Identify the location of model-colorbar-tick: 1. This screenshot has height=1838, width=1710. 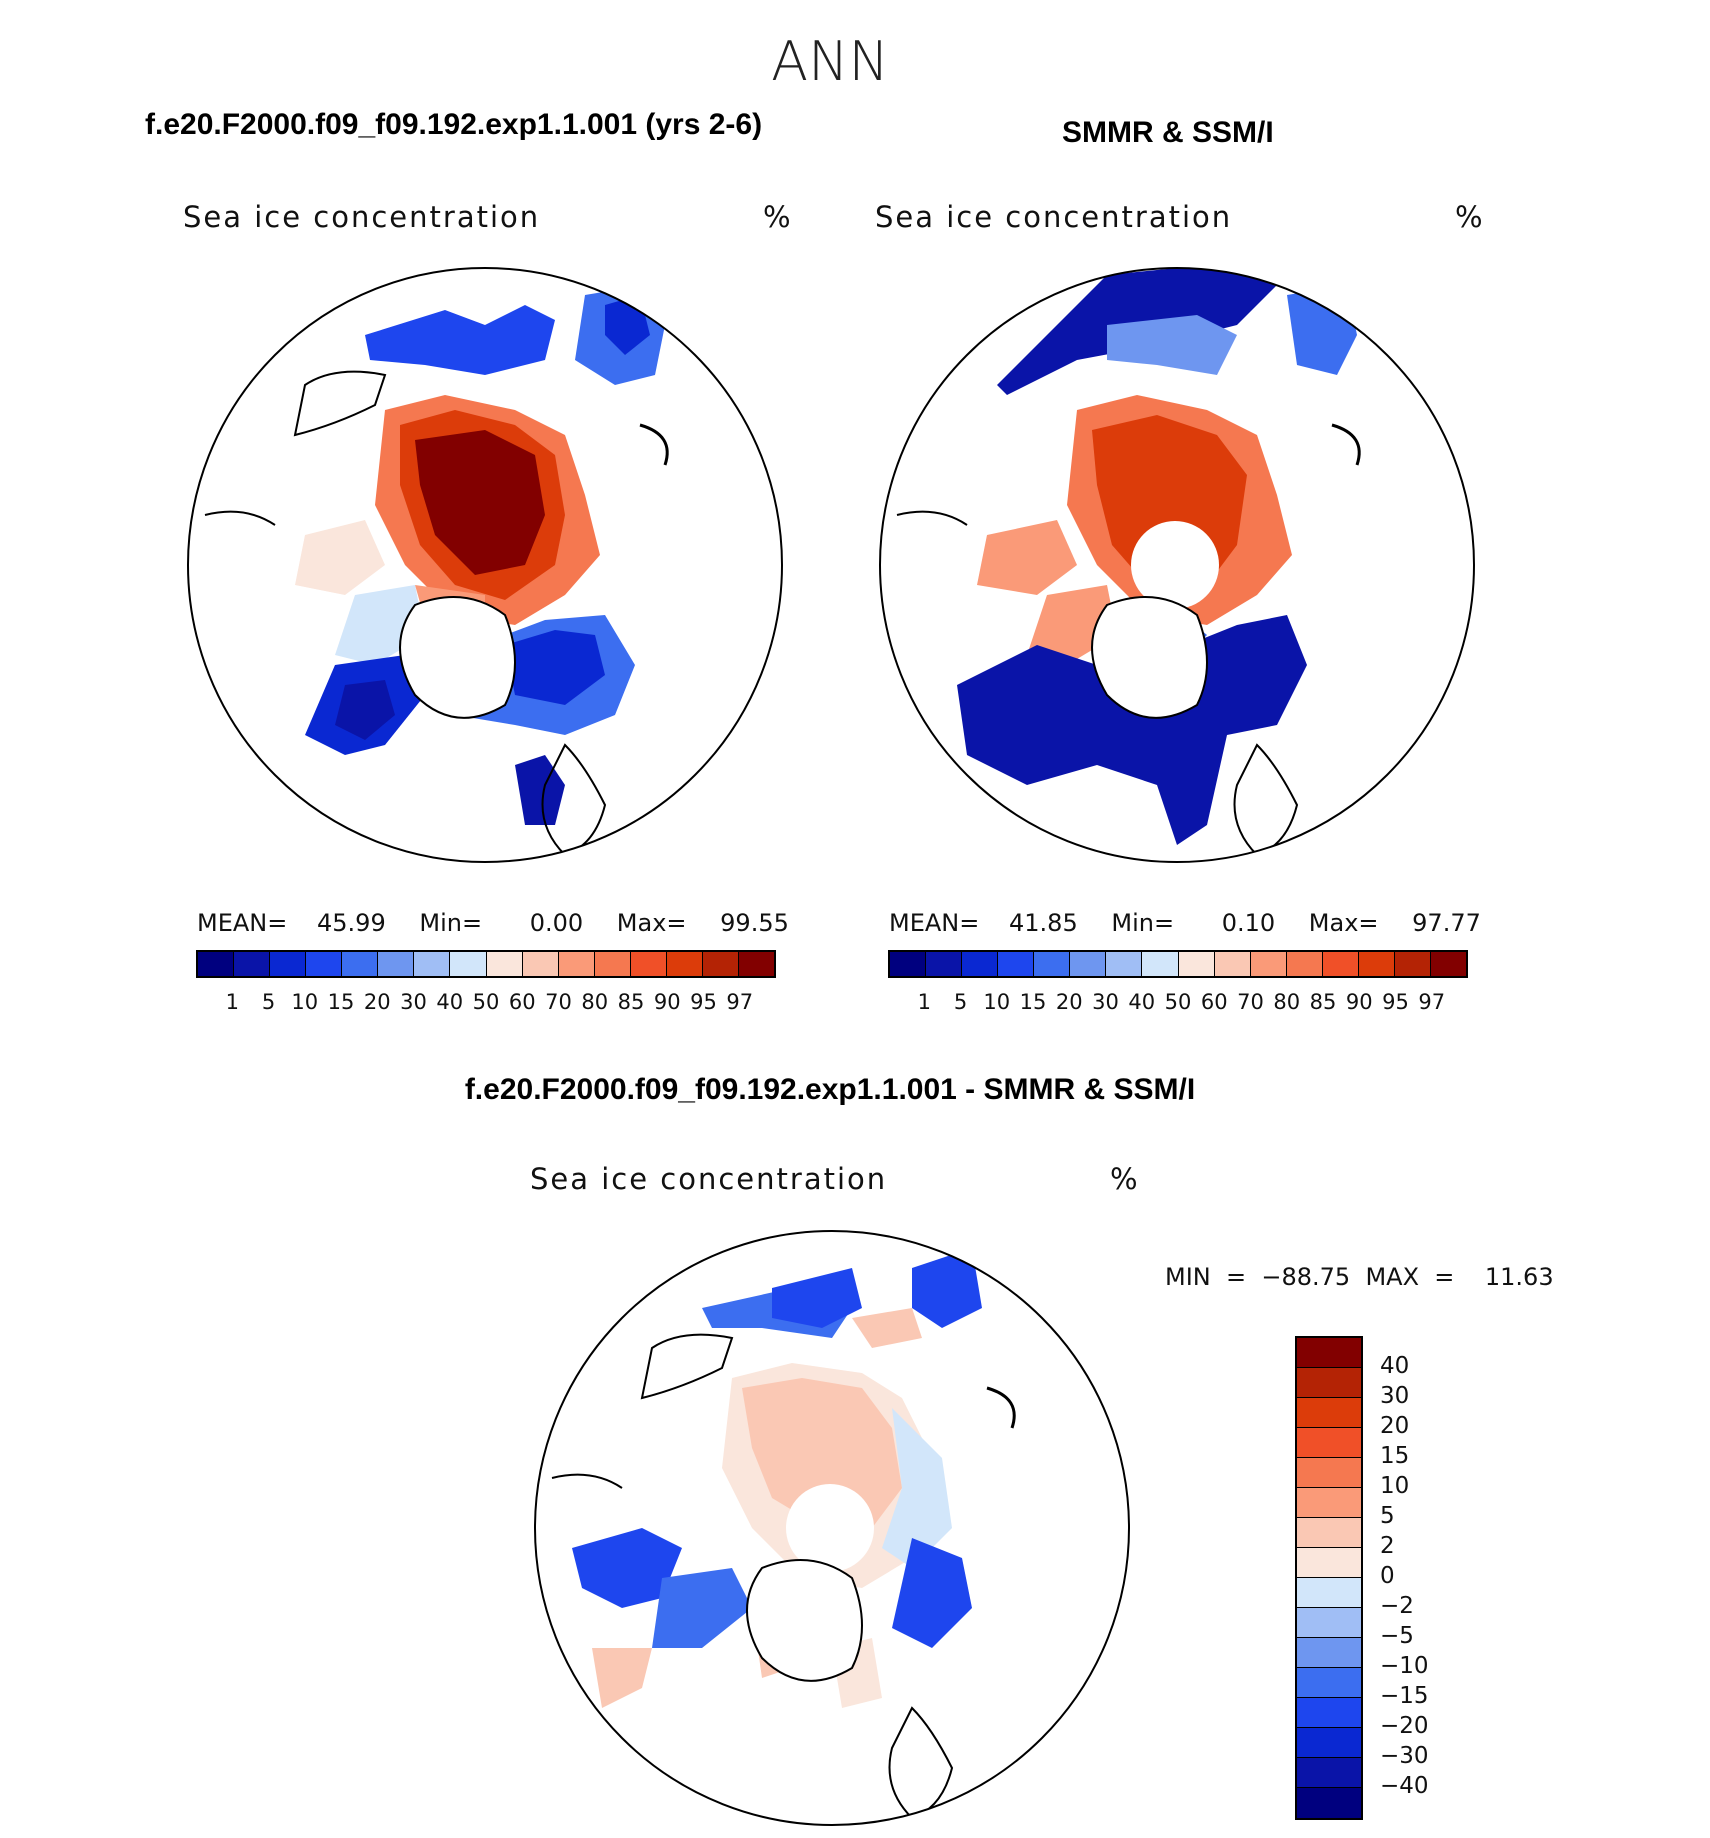
(232, 1002).